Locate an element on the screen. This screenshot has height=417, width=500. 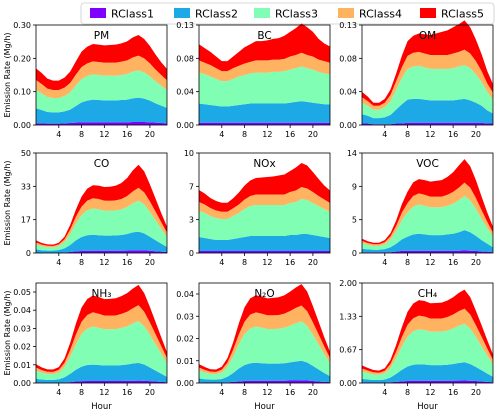
panel-title: NH₃ is located at coordinates (102, 294).